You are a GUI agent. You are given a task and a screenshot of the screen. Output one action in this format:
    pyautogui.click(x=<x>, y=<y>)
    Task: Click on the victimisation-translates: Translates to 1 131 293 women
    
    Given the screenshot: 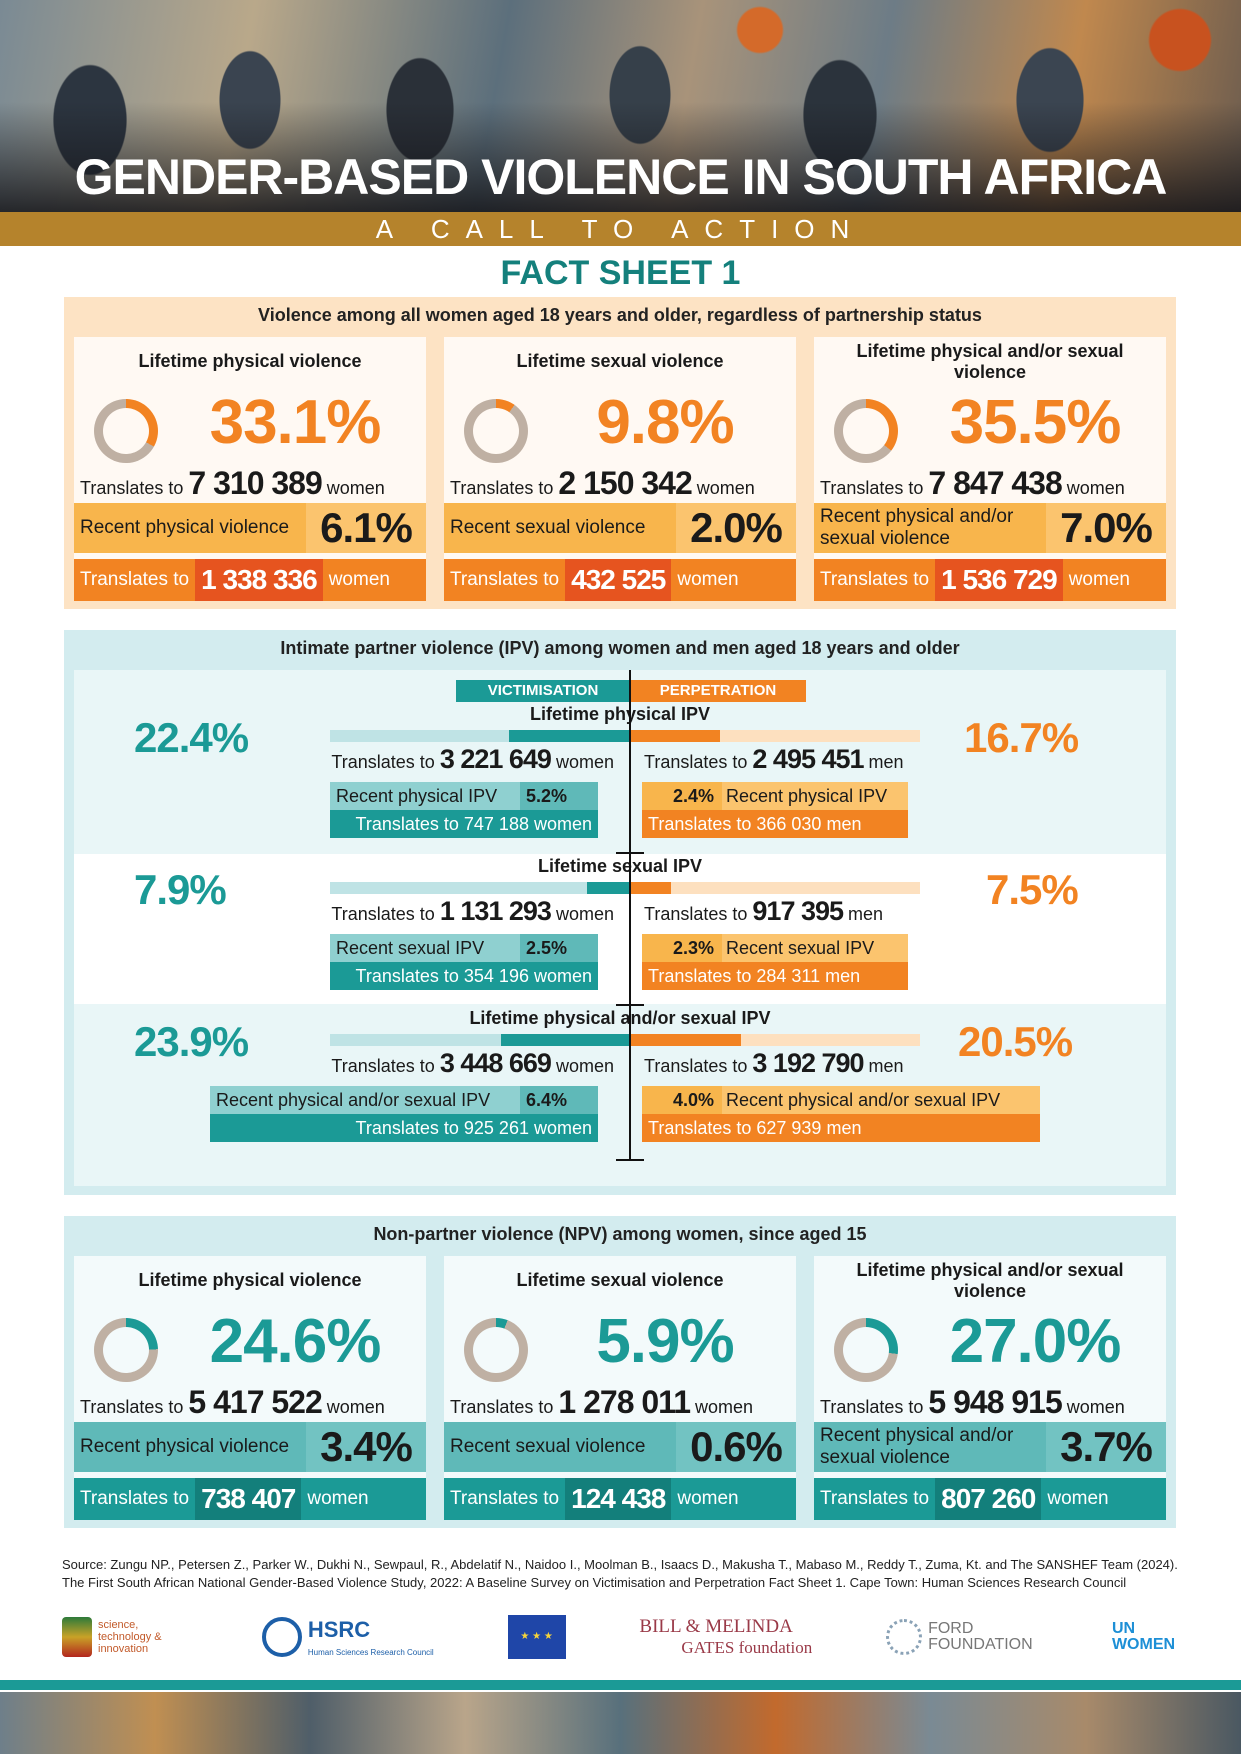 What is the action you would take?
    pyautogui.click(x=472, y=911)
    